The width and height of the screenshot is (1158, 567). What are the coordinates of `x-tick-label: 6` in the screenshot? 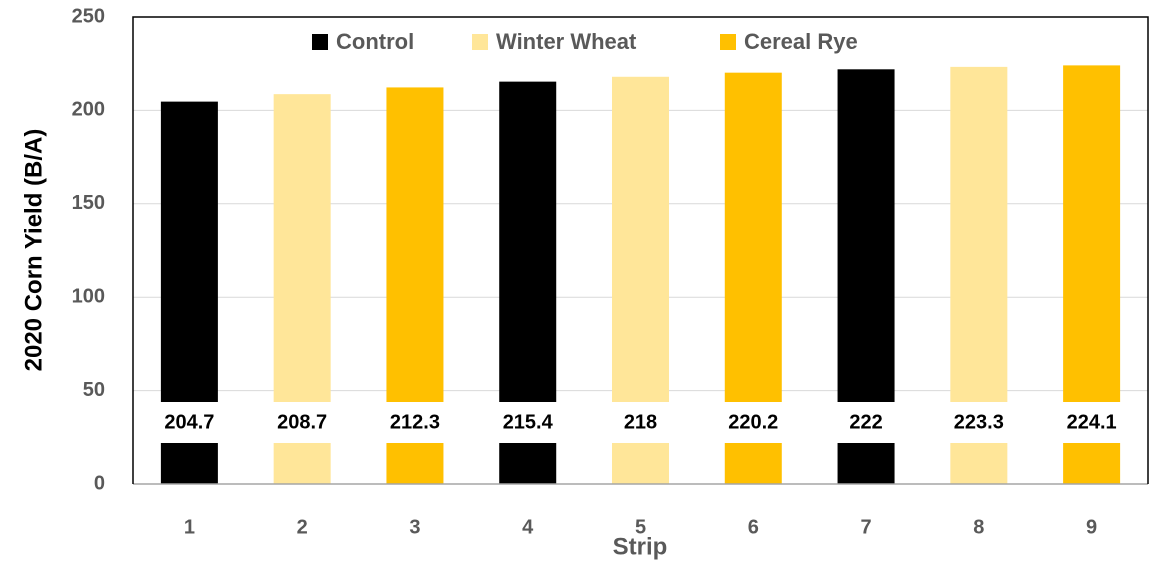 It's located at (753, 527).